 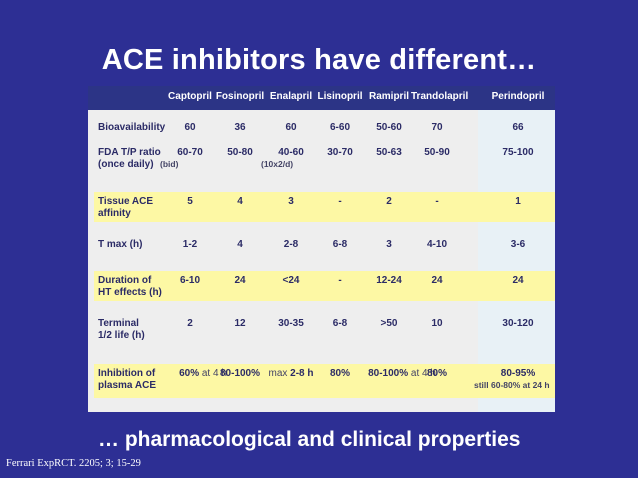 What do you see at coordinates (437, 127) in the screenshot?
I see `table-cell: 70` at bounding box center [437, 127].